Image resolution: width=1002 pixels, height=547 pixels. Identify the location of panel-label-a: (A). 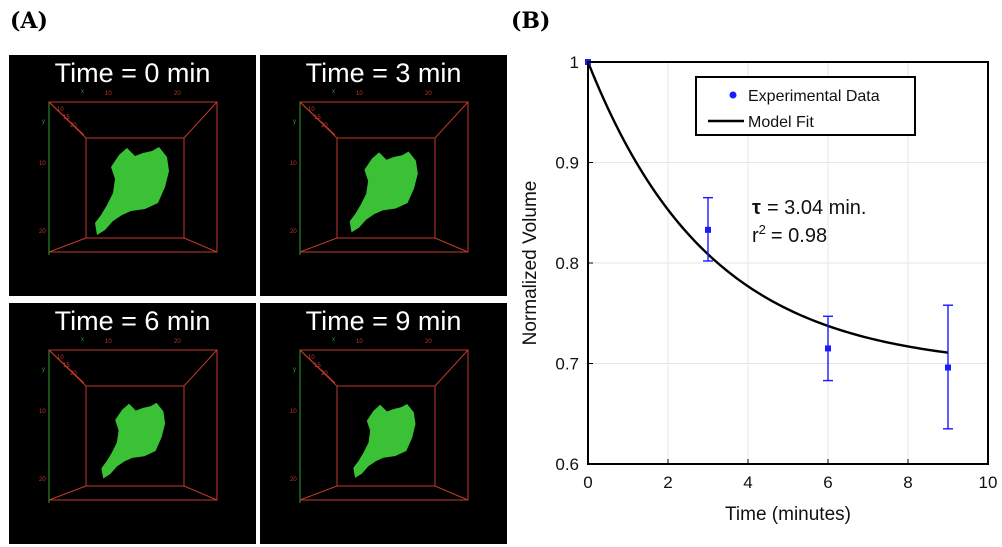
(29, 21).